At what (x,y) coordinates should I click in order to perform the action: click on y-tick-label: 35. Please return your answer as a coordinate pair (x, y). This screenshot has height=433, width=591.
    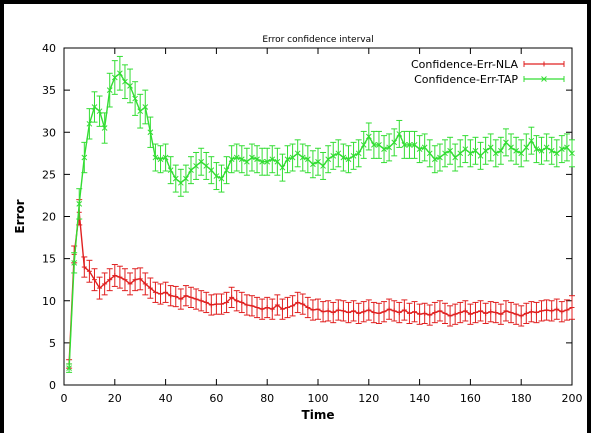
    Looking at the image, I should click on (49, 90).